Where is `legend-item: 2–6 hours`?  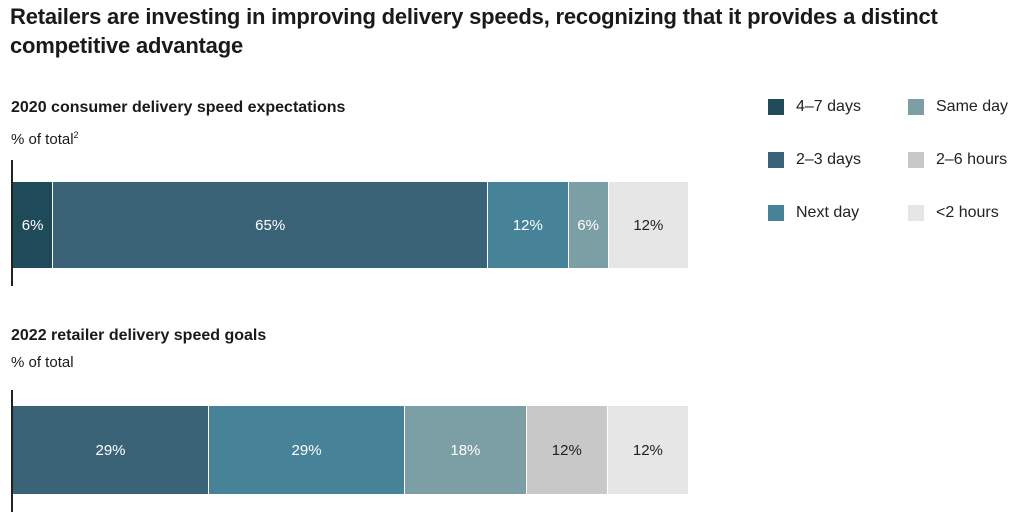 legend-item: 2–6 hours is located at coordinates (957, 160).